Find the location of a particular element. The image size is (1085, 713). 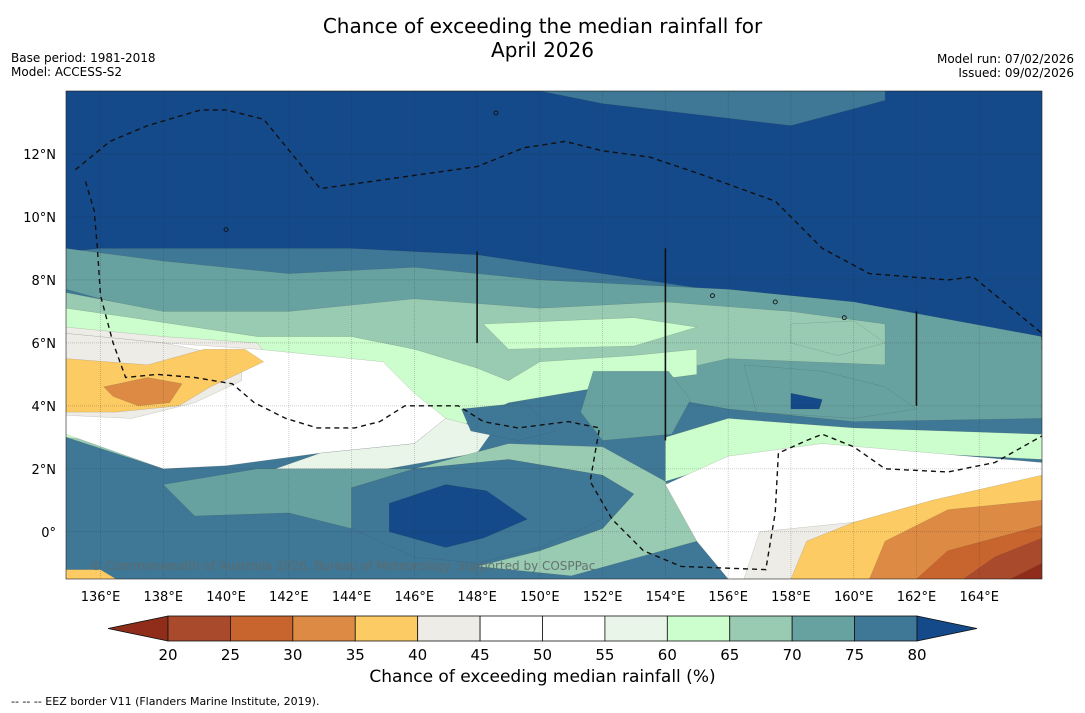

colorbar-tick-label: 80 is located at coordinates (916, 655).